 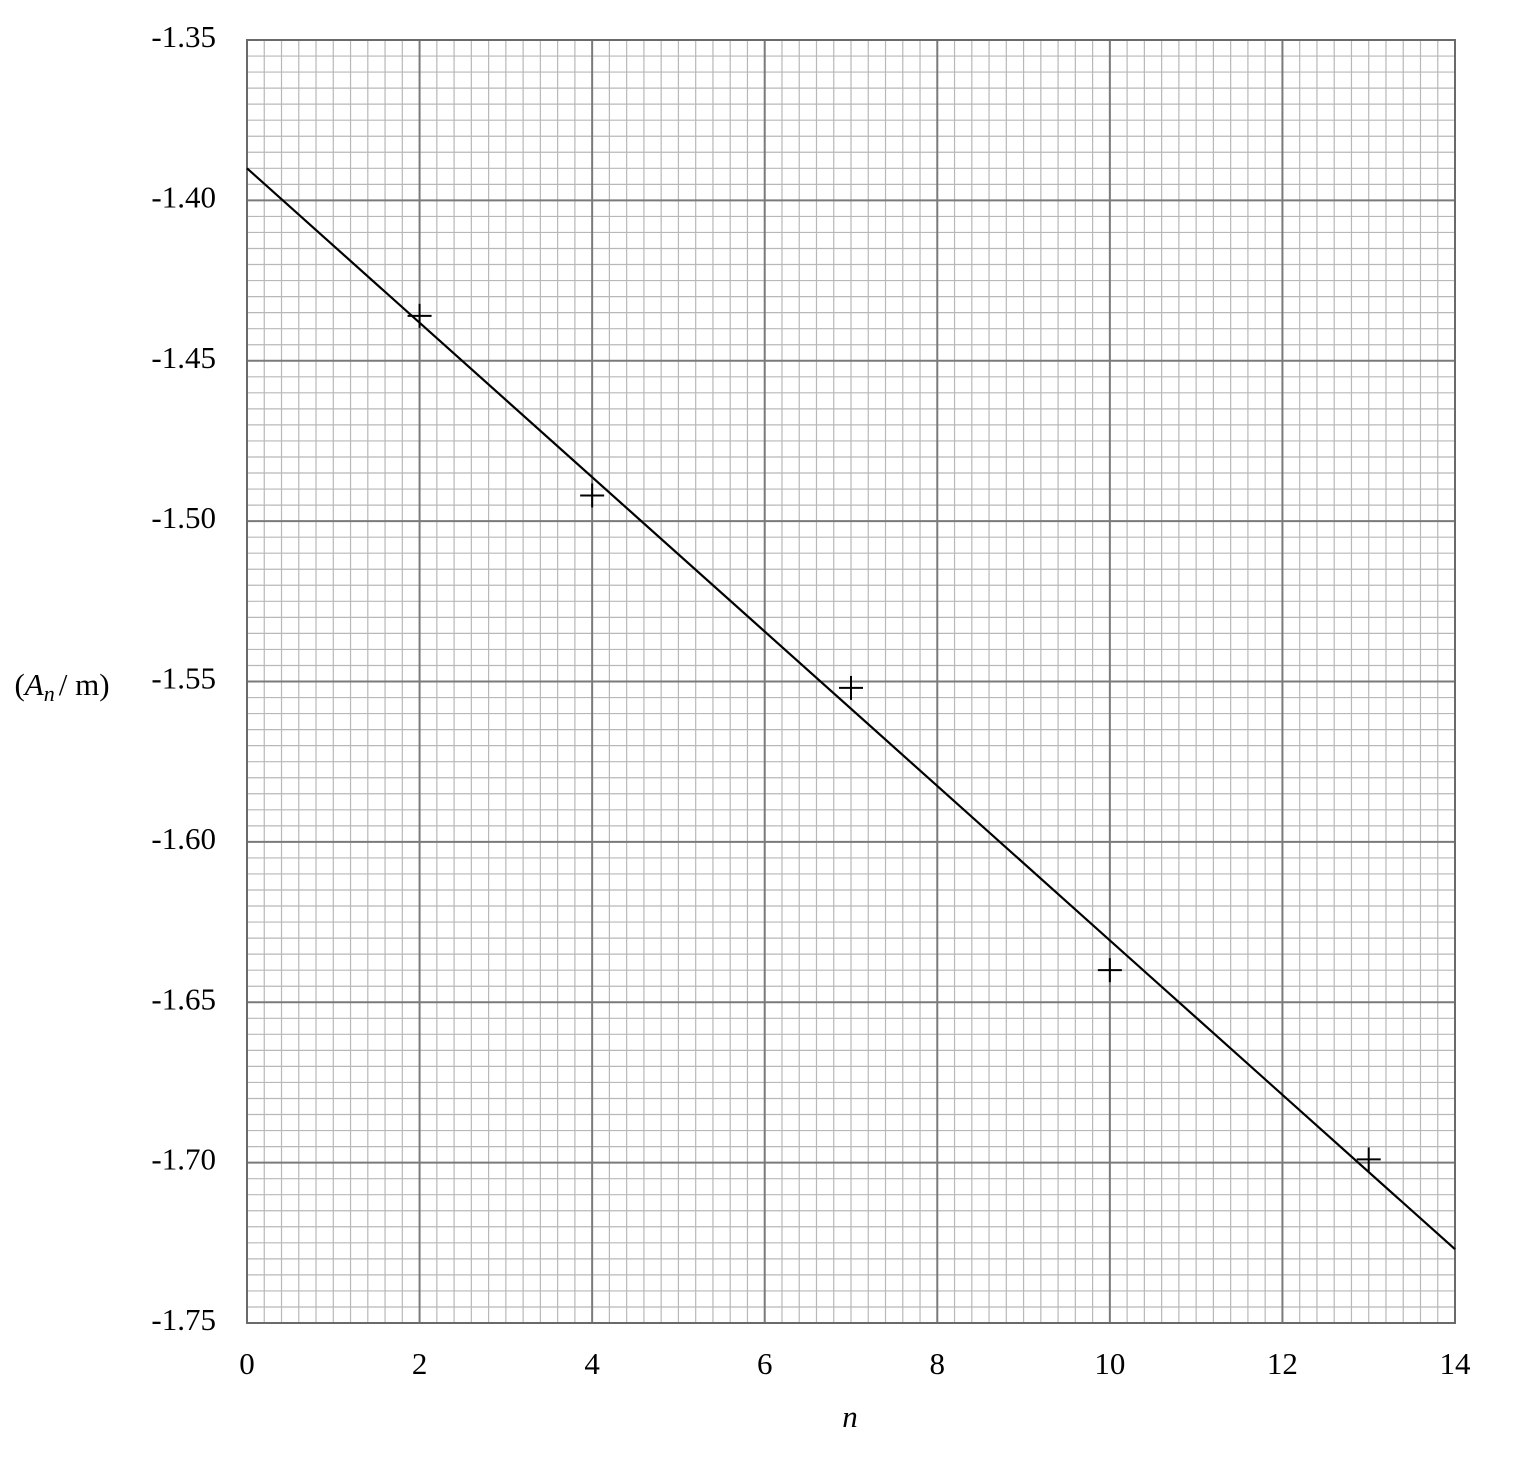 What do you see at coordinates (183, 998) in the screenshot?
I see `y-tick-label: -1.65` at bounding box center [183, 998].